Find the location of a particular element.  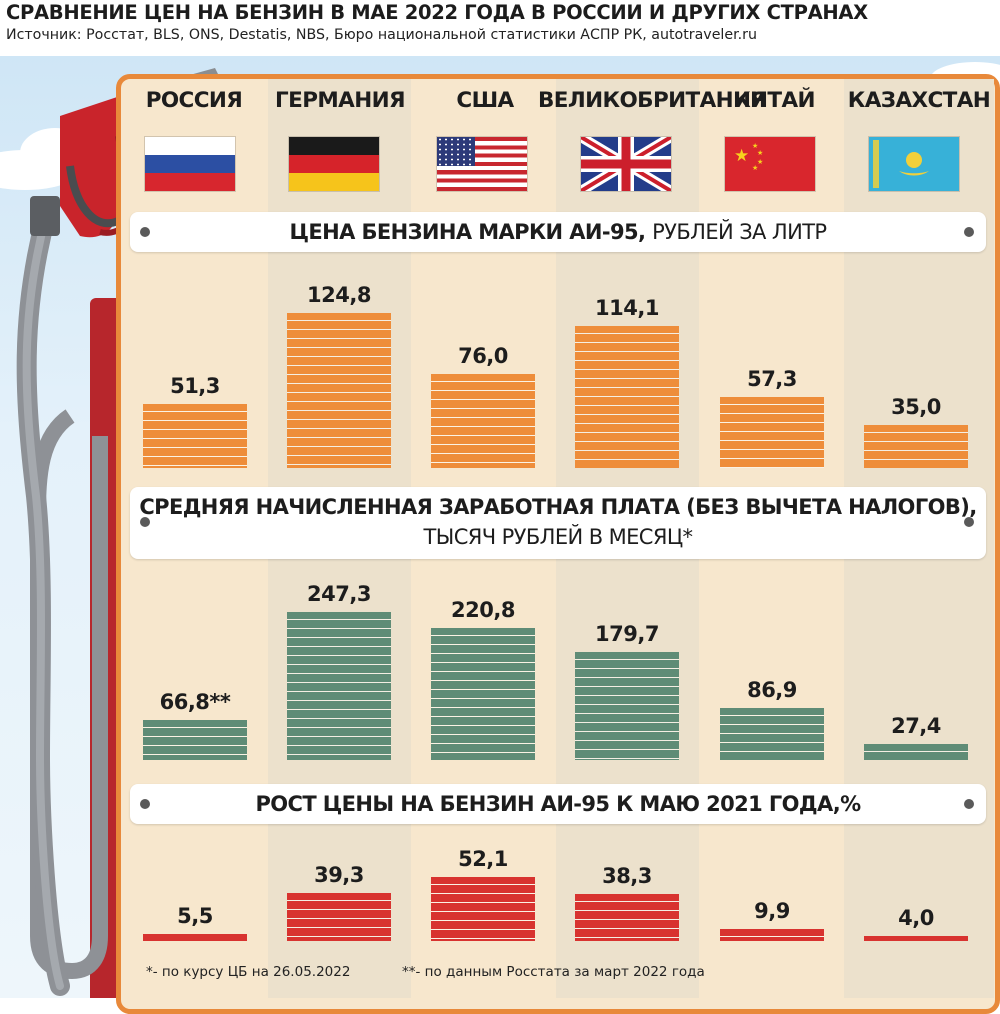

section-title-price-main: ЦЕНА БЕНЗИНА МАРКИ АИ-95, is located at coordinates (467, 232).